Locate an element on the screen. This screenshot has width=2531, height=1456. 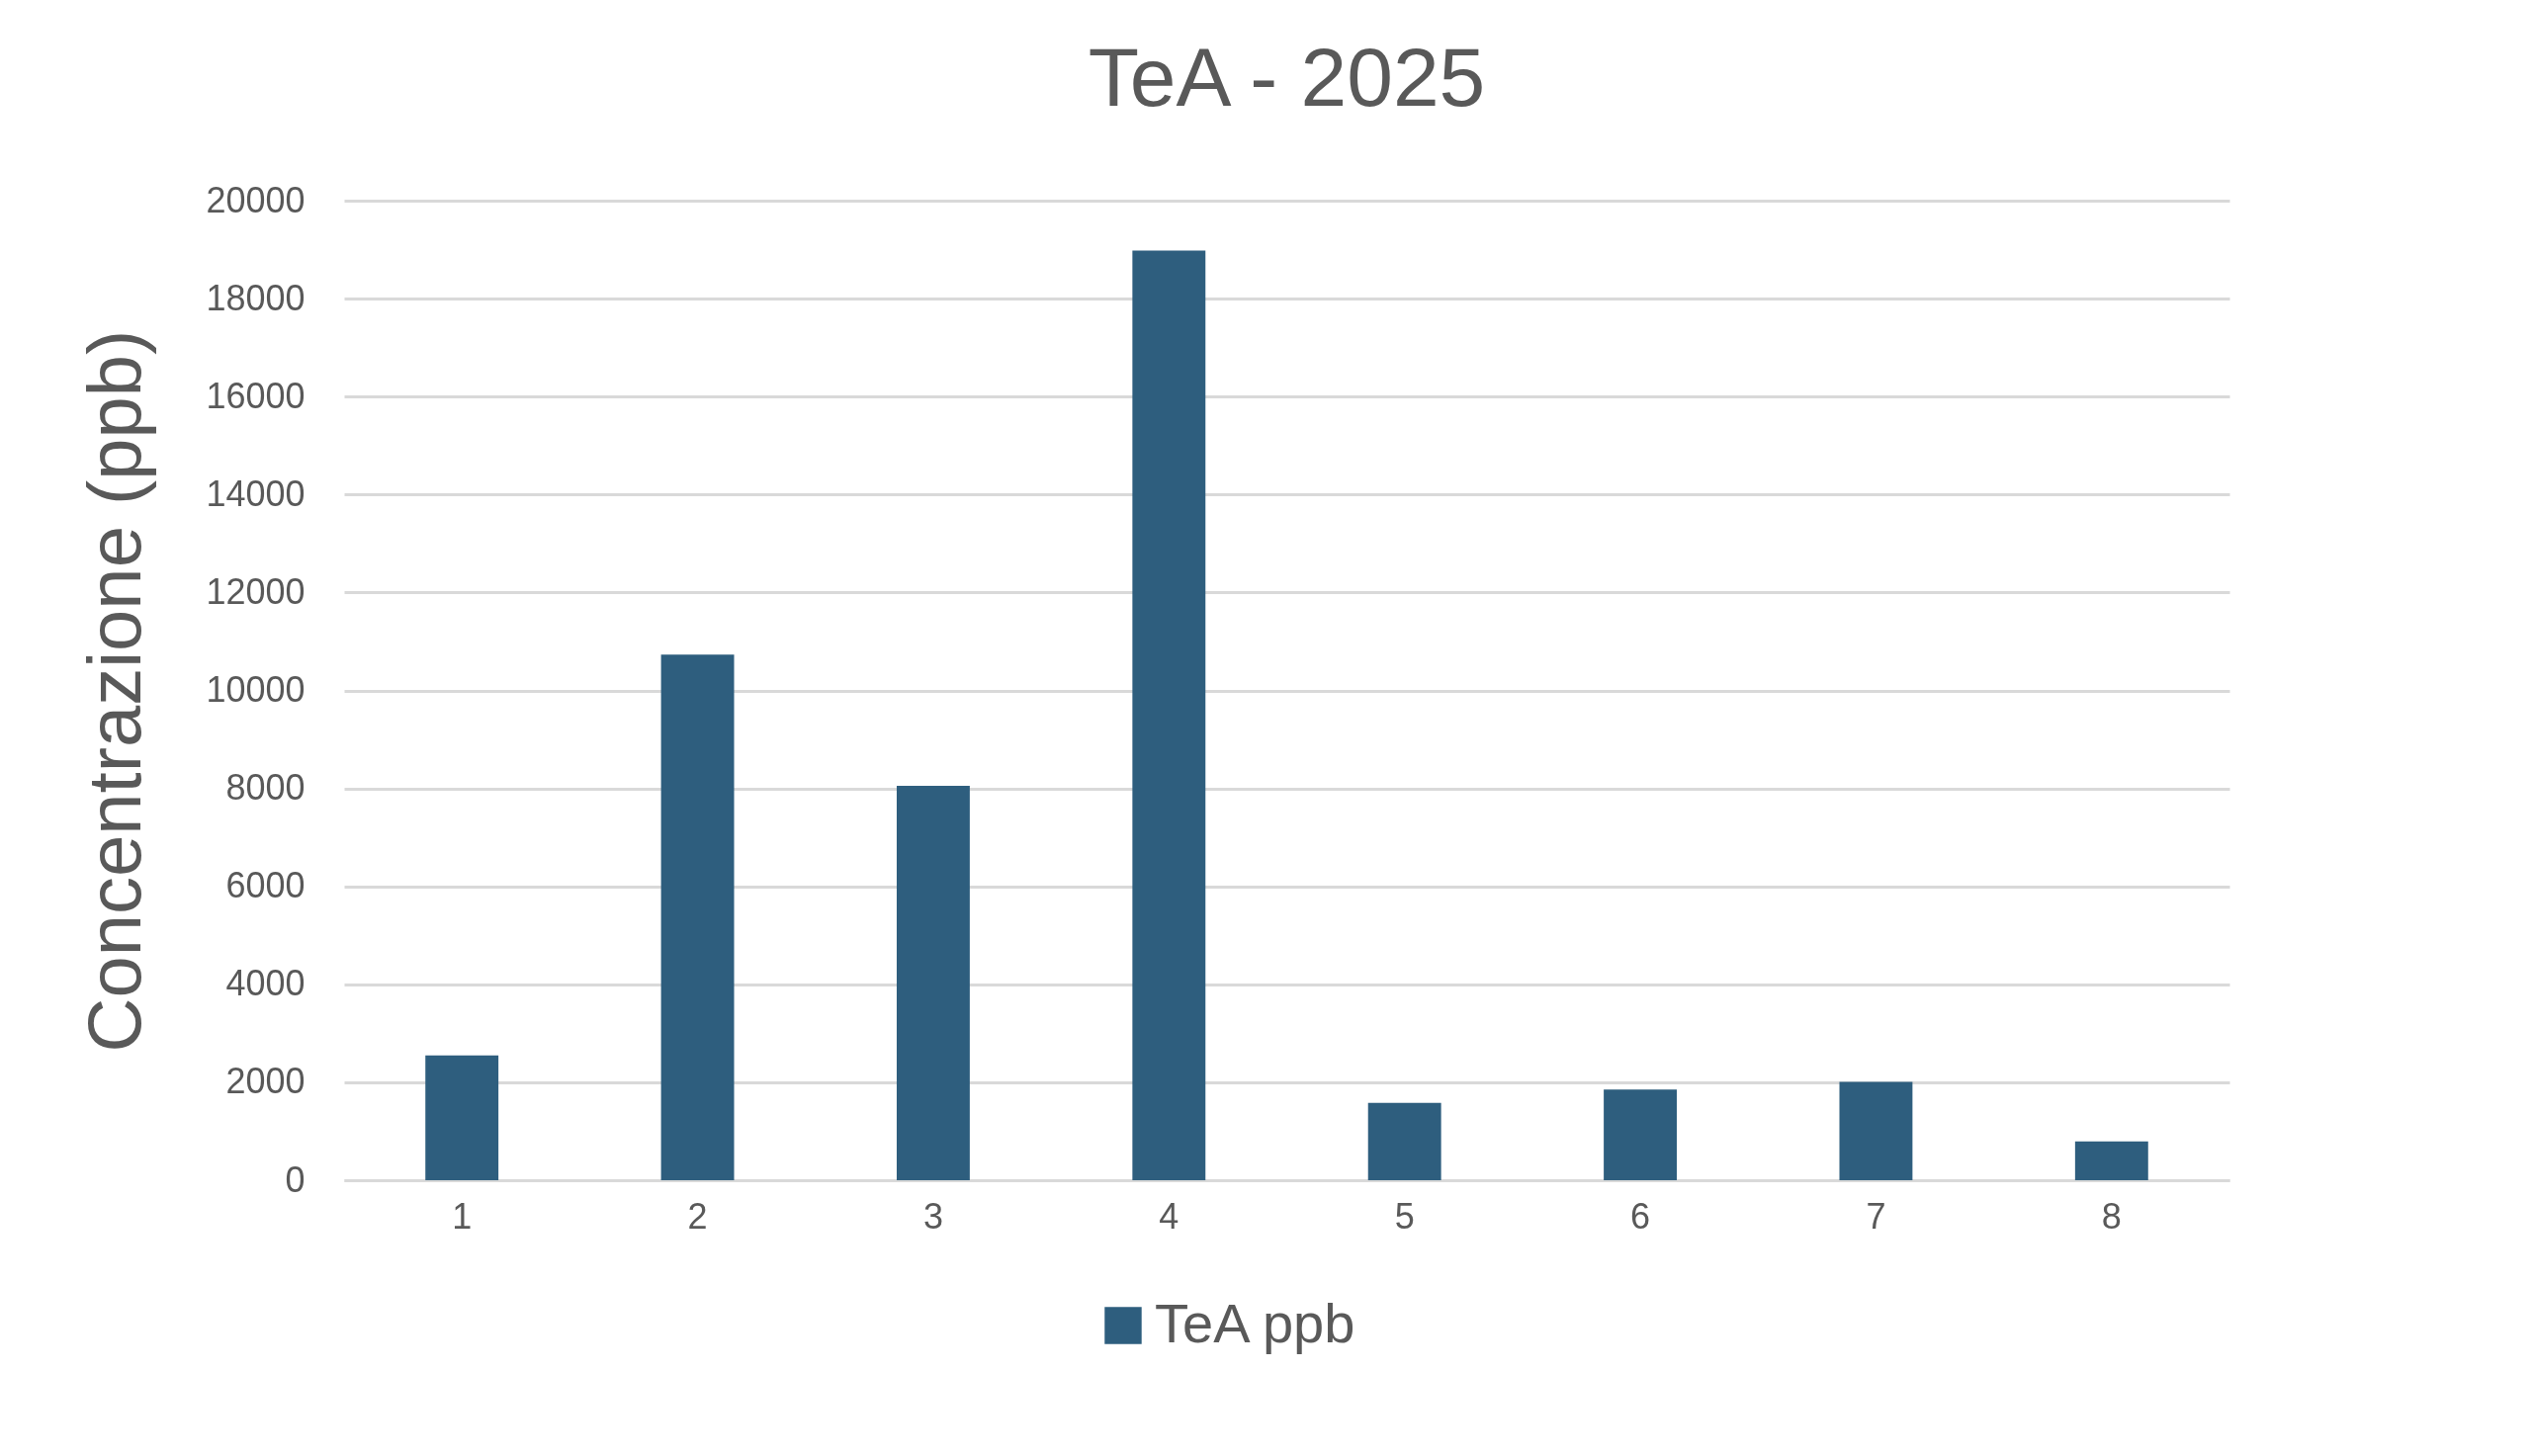
y-tick-label: 6000 is located at coordinates (265, 885).